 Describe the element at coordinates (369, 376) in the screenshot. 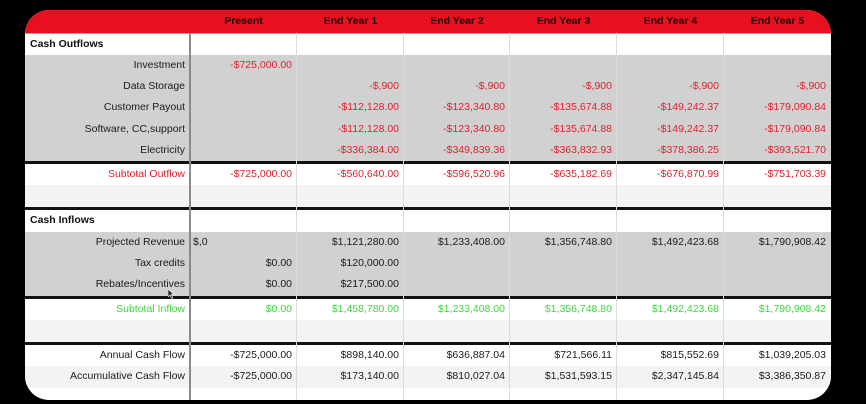

I see `cell-year-1: $173,140.00` at that location.